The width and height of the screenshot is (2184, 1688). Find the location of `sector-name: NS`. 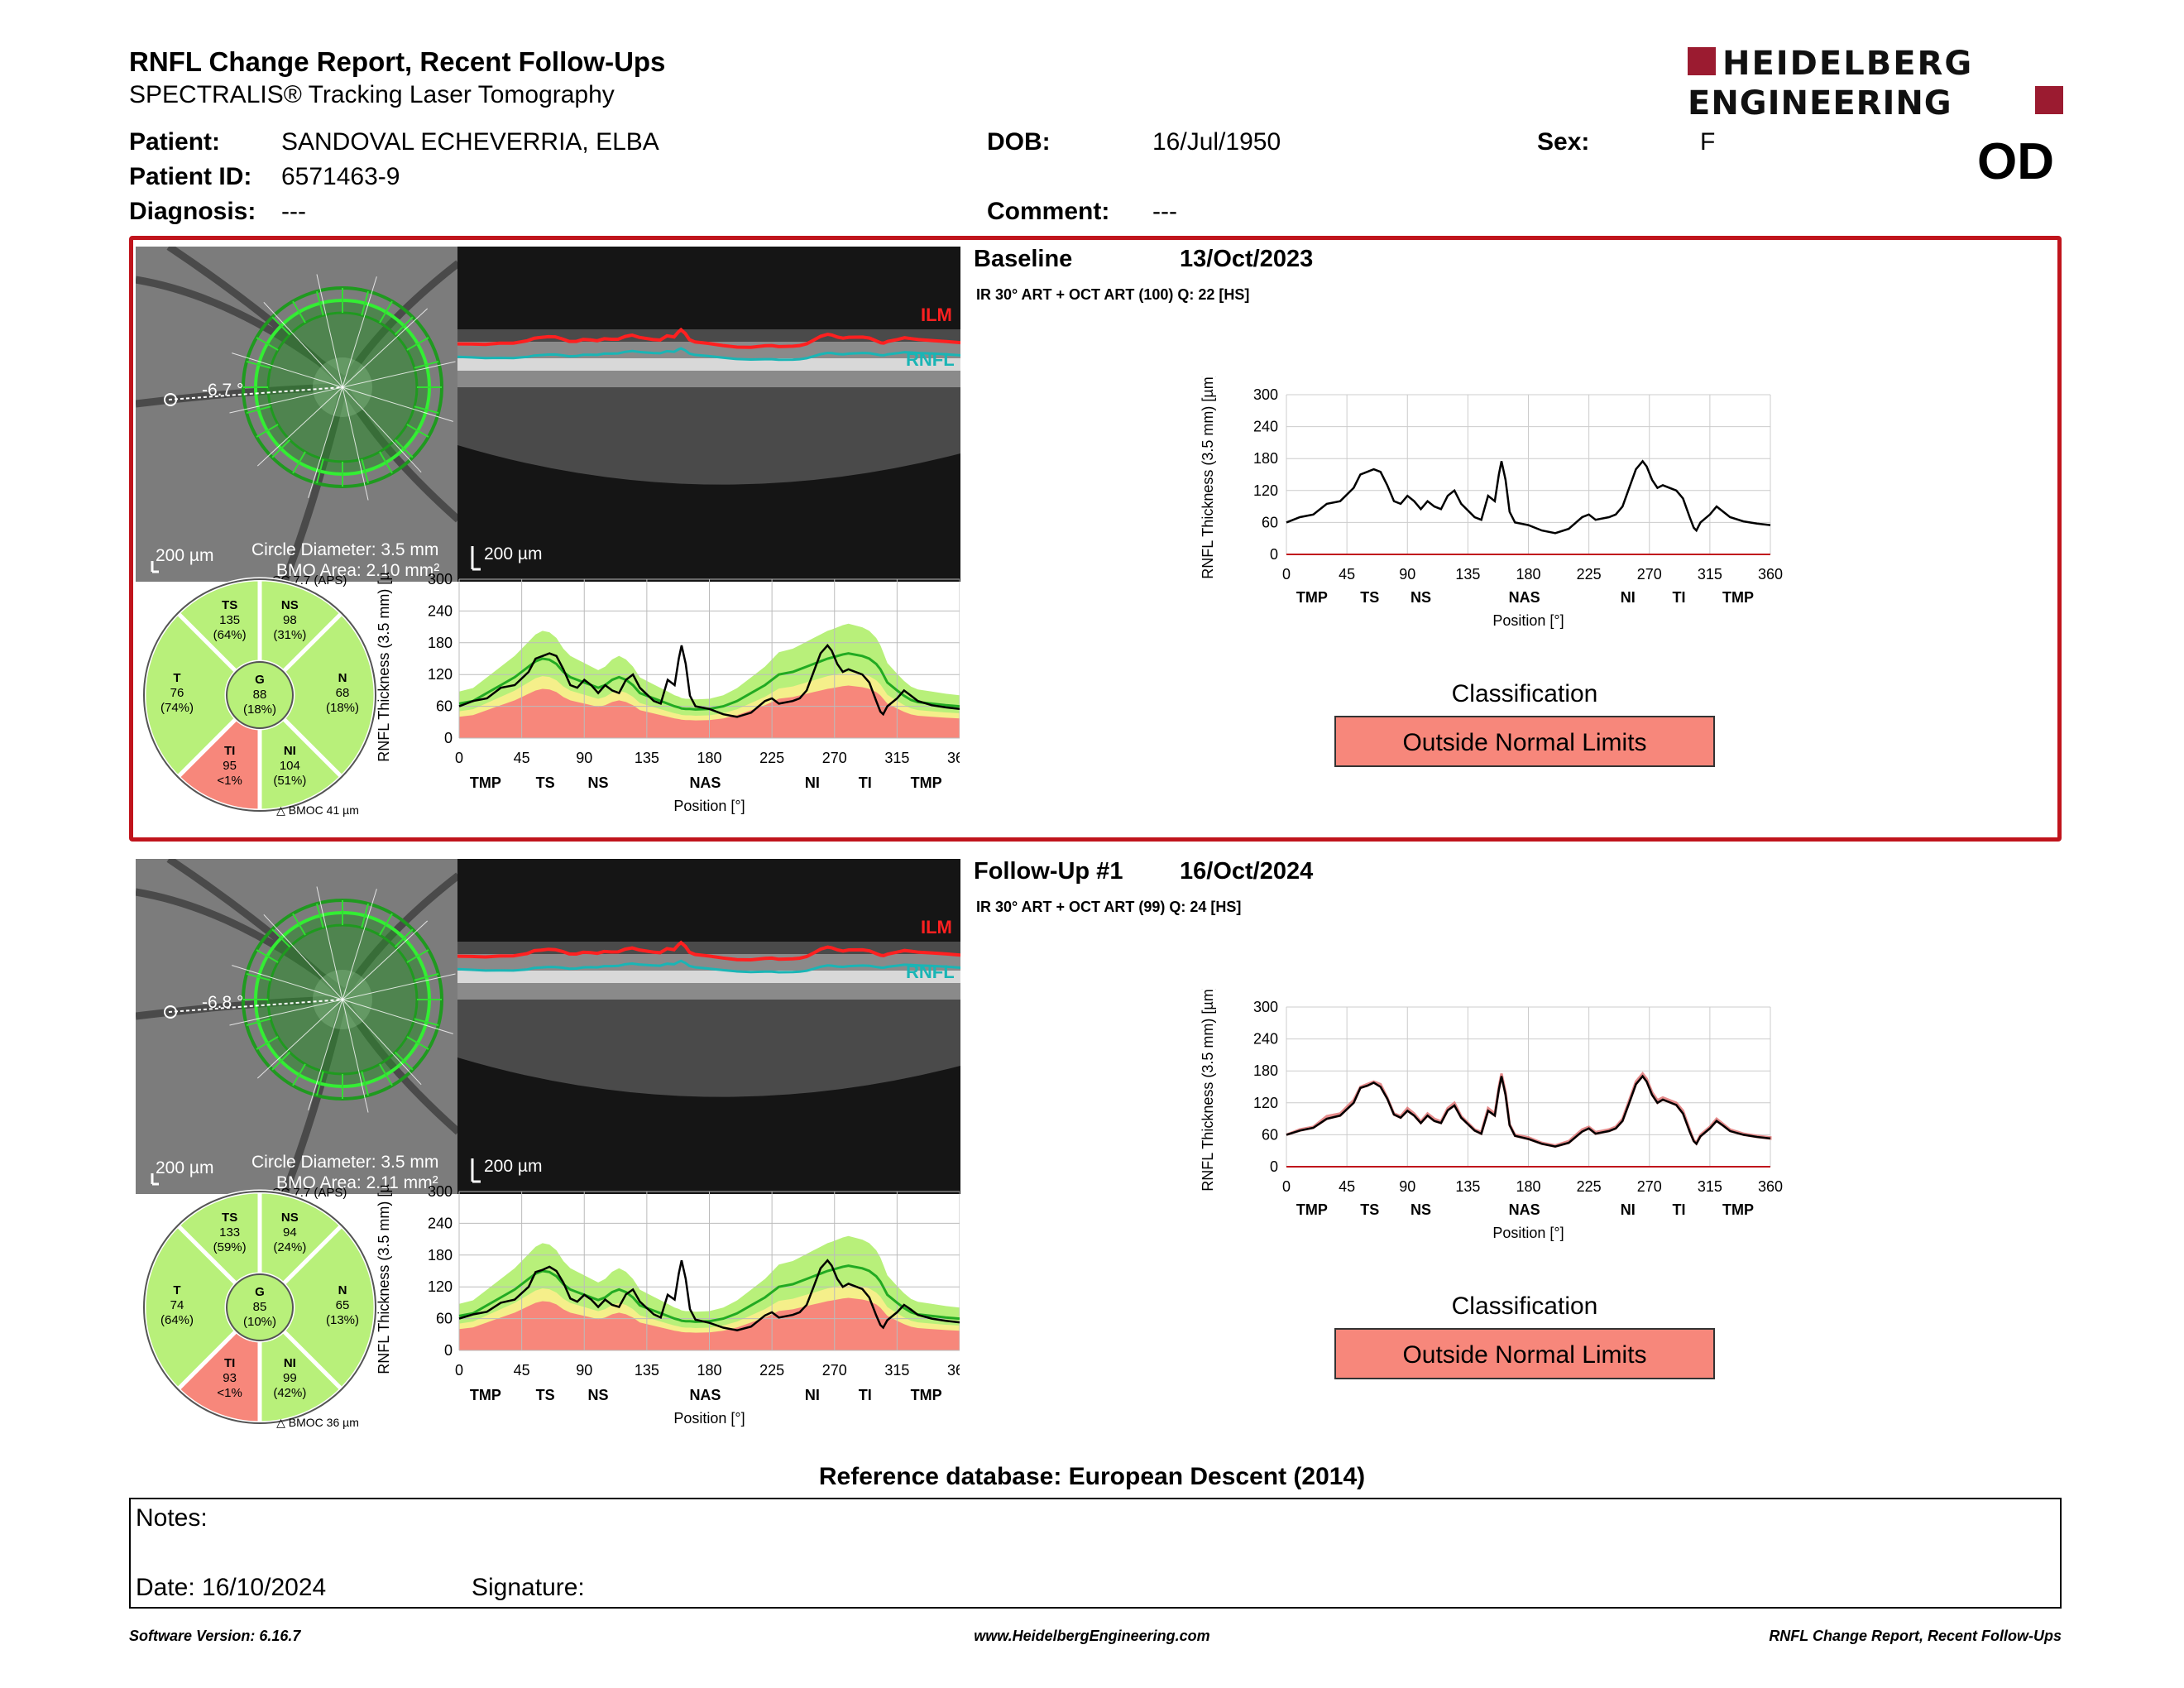

sector-name: NS is located at coordinates (290, 1218).